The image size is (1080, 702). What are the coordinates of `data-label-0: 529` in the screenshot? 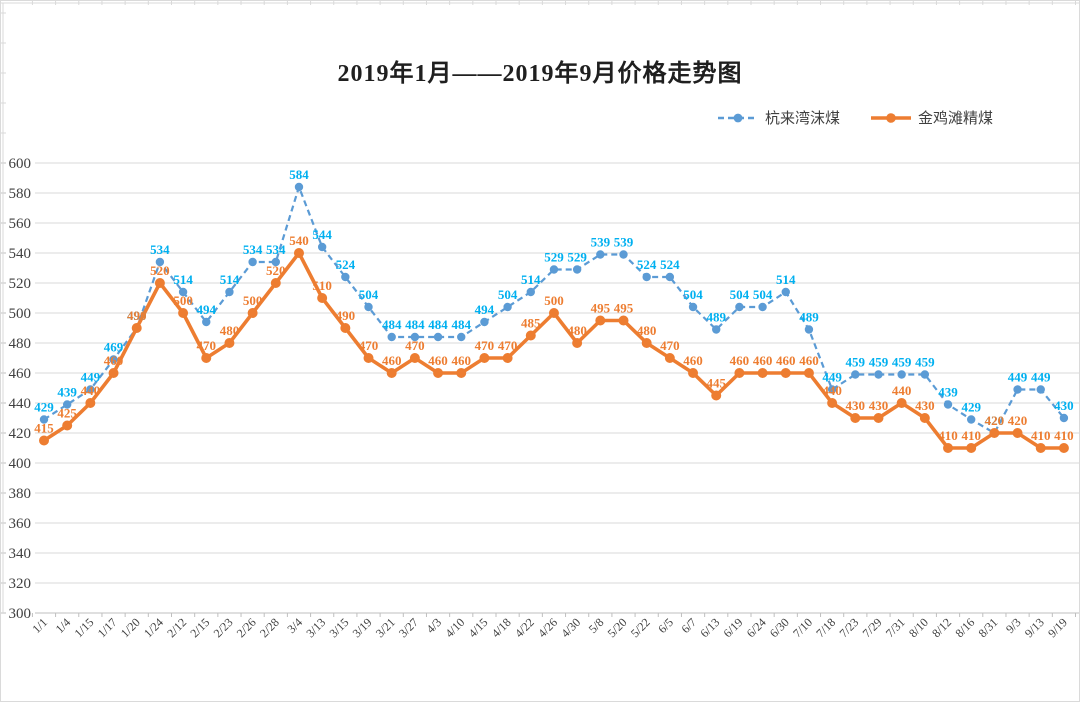 It's located at (554, 257).